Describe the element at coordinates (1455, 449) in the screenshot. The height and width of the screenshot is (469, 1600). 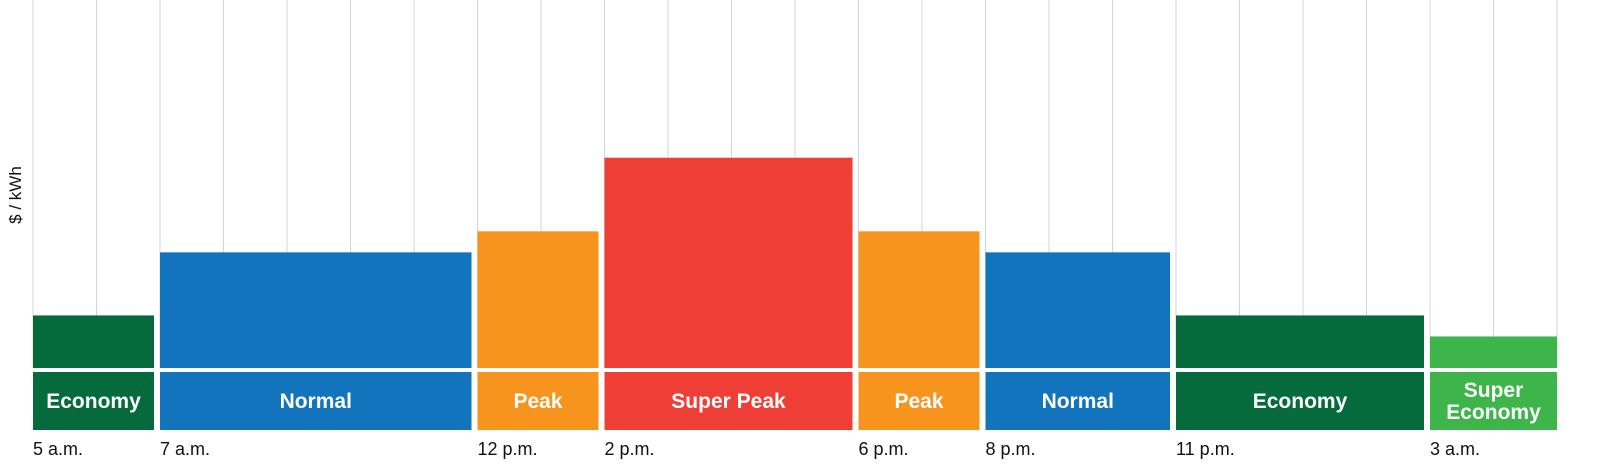
I see `time-tick-label: 3 a.m.` at that location.